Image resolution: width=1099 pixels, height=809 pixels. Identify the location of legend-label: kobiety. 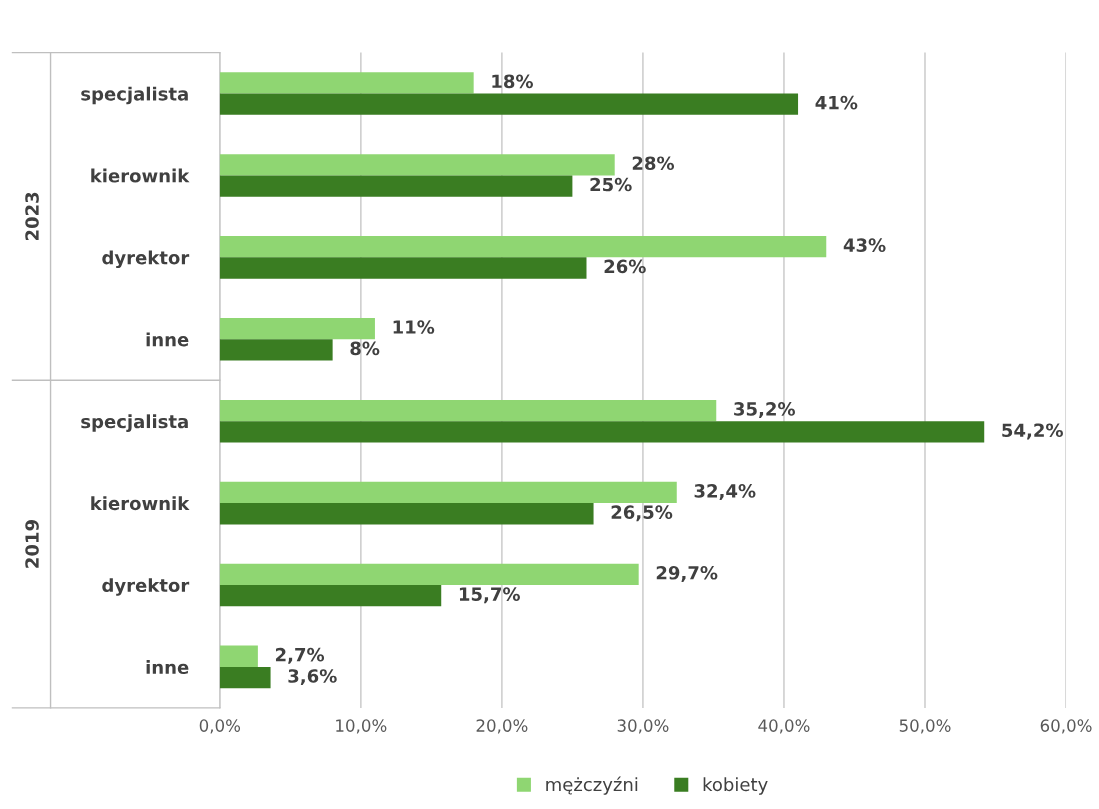
(735, 786).